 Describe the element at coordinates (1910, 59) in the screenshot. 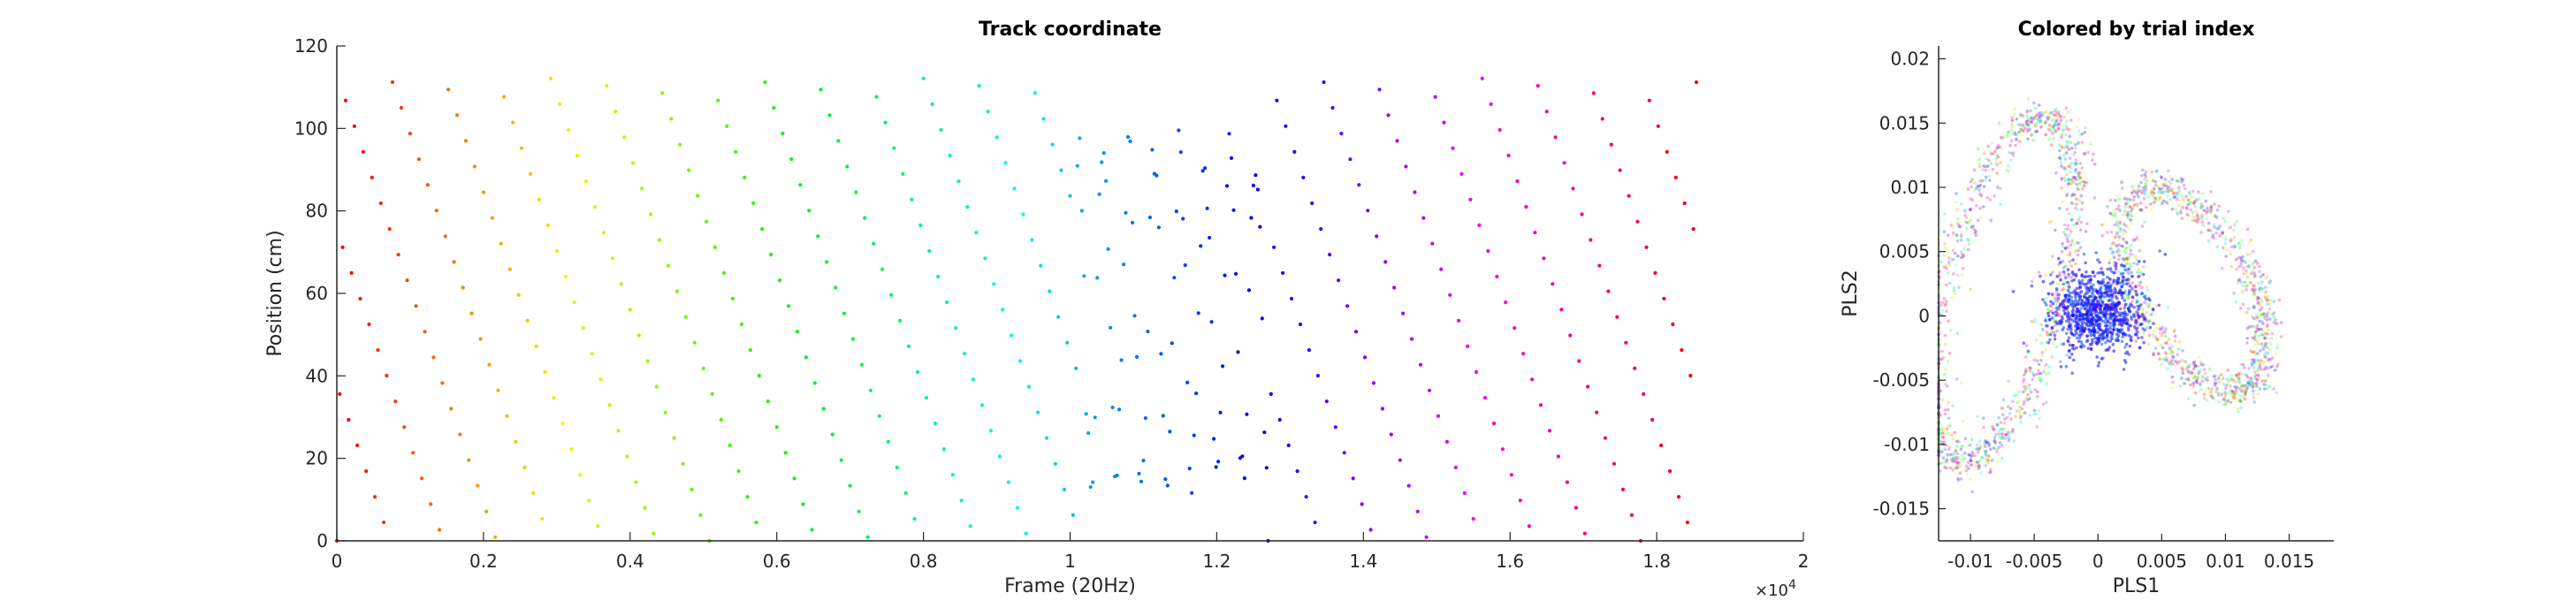

I see `pls-y-tick-label: 0.02` at that location.